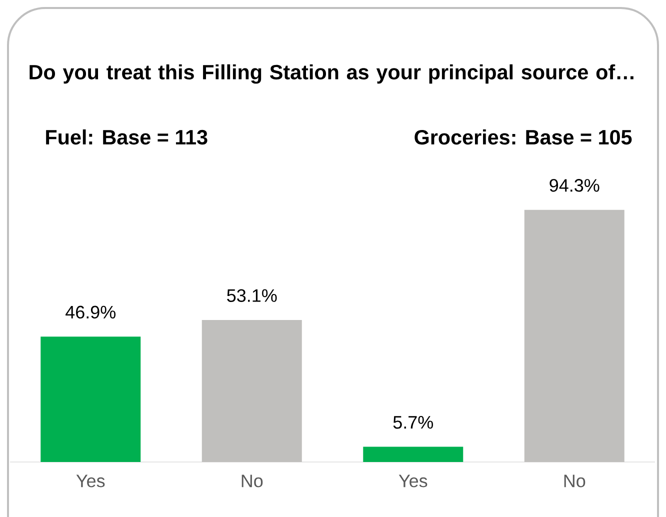  Describe the element at coordinates (127, 137) in the screenshot. I see `text: Fuel: Base = 113` at that location.